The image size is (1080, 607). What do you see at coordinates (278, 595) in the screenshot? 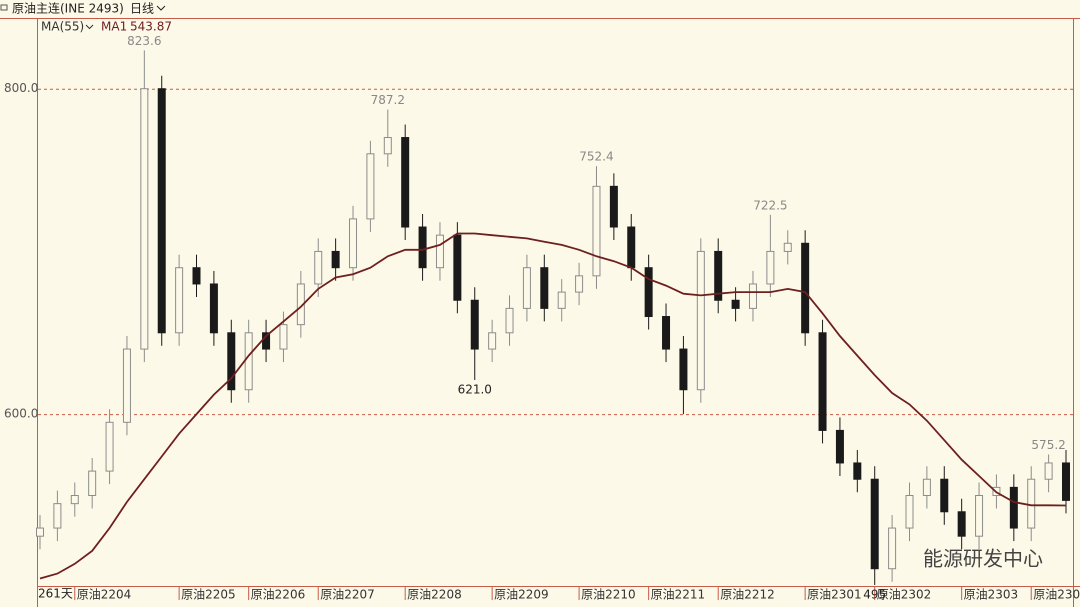
I see `x-tick-label: 原油2206` at bounding box center [278, 595].